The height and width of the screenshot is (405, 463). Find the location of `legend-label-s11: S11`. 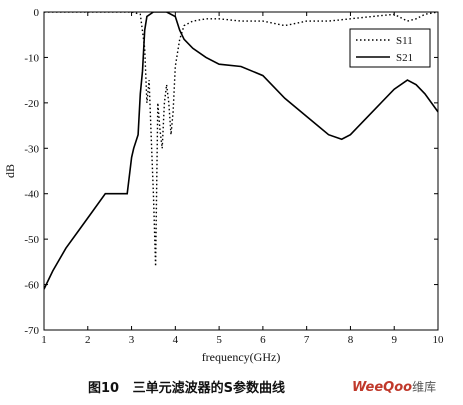

legend-label-s11: S11 is located at coordinates (404, 41).